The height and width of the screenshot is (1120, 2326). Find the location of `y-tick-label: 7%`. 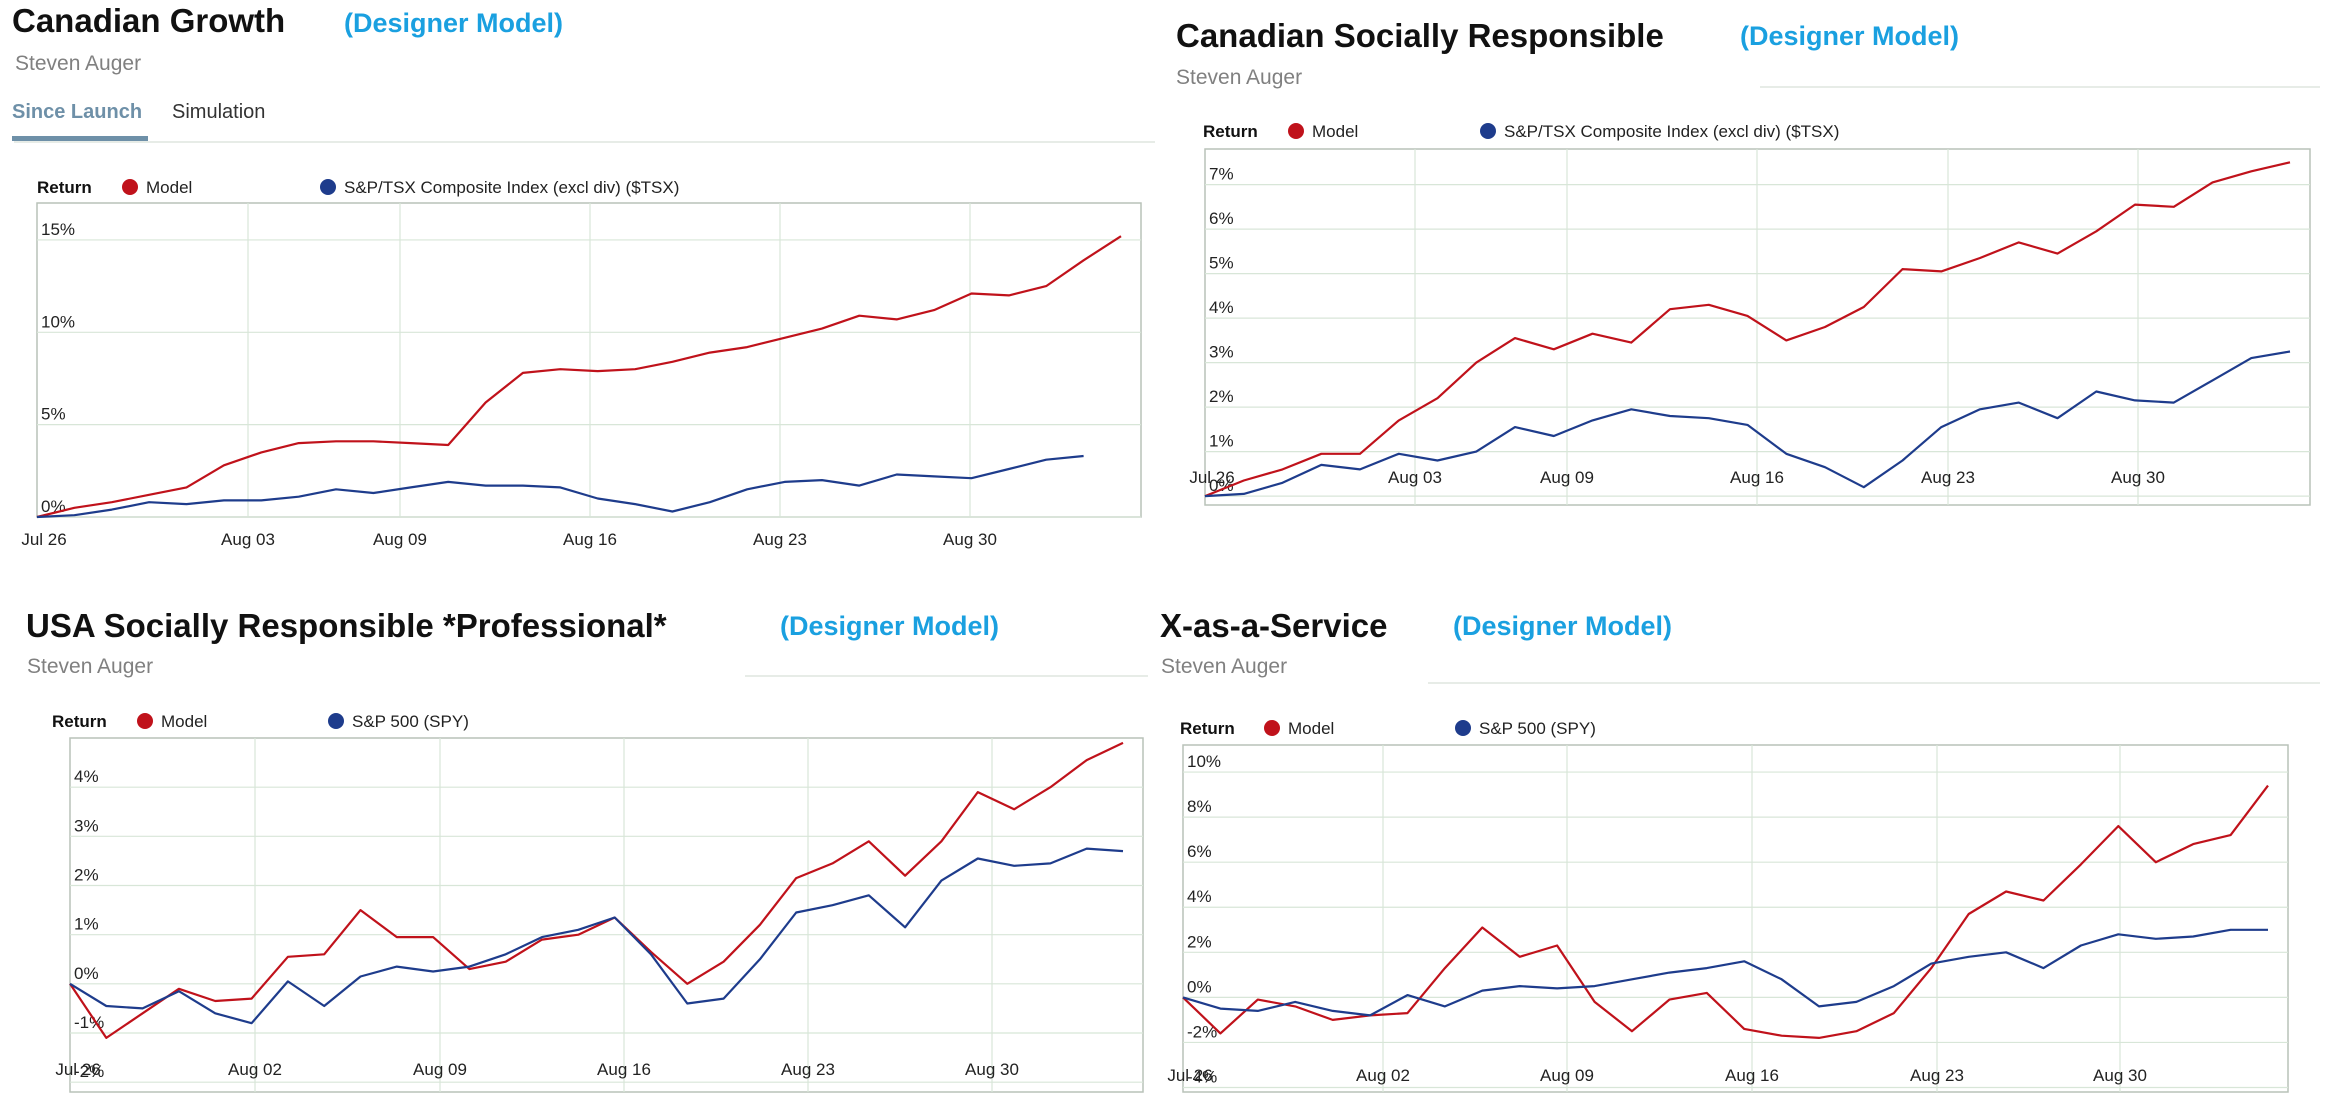

y-tick-label: 7% is located at coordinates (1221, 174).